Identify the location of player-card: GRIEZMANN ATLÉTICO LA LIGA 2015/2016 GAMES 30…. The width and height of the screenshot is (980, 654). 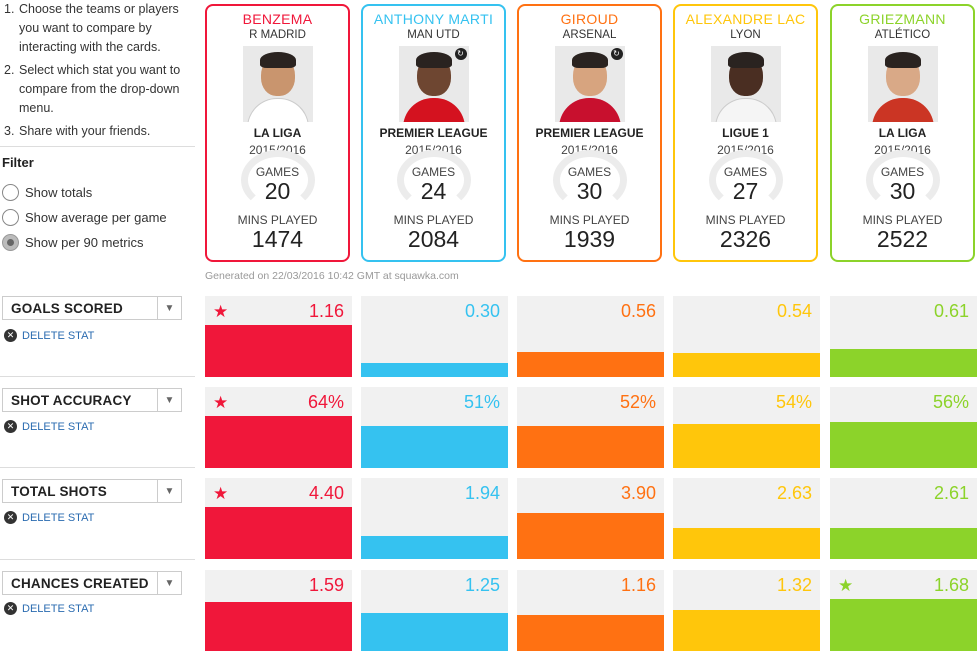
(902, 133).